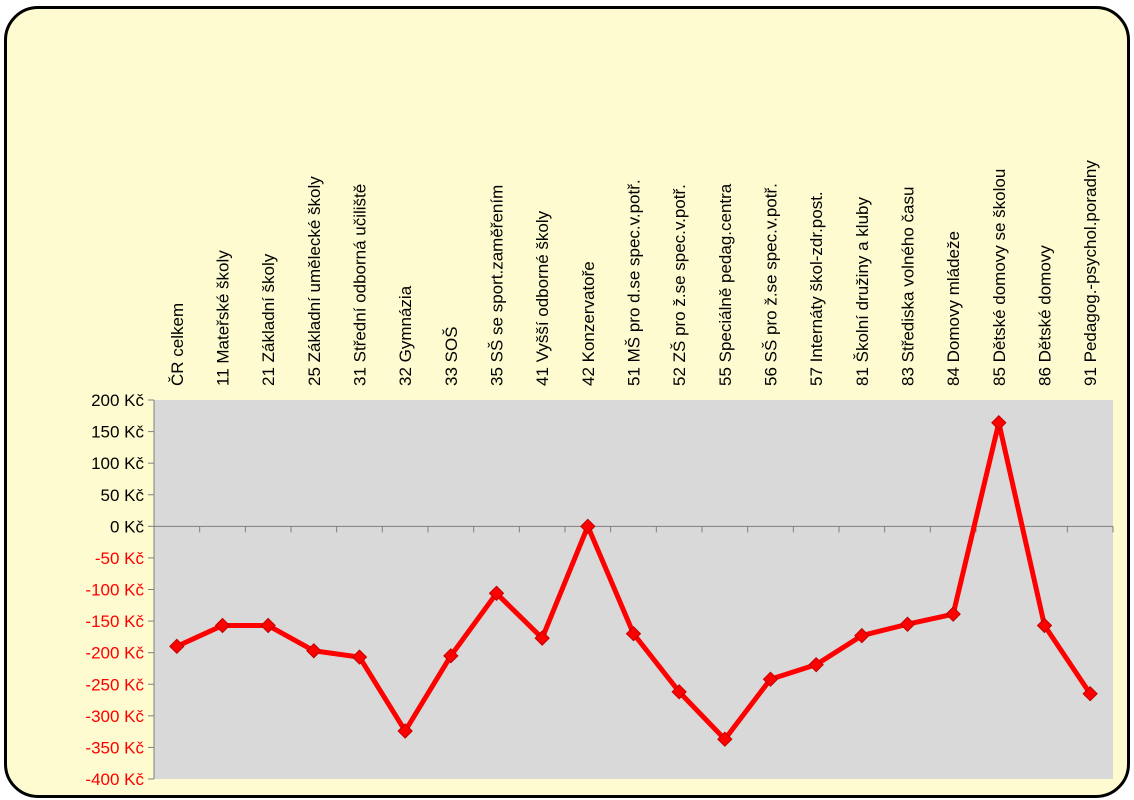 The image size is (1134, 800). What do you see at coordinates (117, 463) in the screenshot?
I see `y-tick-label: 100 Kč` at bounding box center [117, 463].